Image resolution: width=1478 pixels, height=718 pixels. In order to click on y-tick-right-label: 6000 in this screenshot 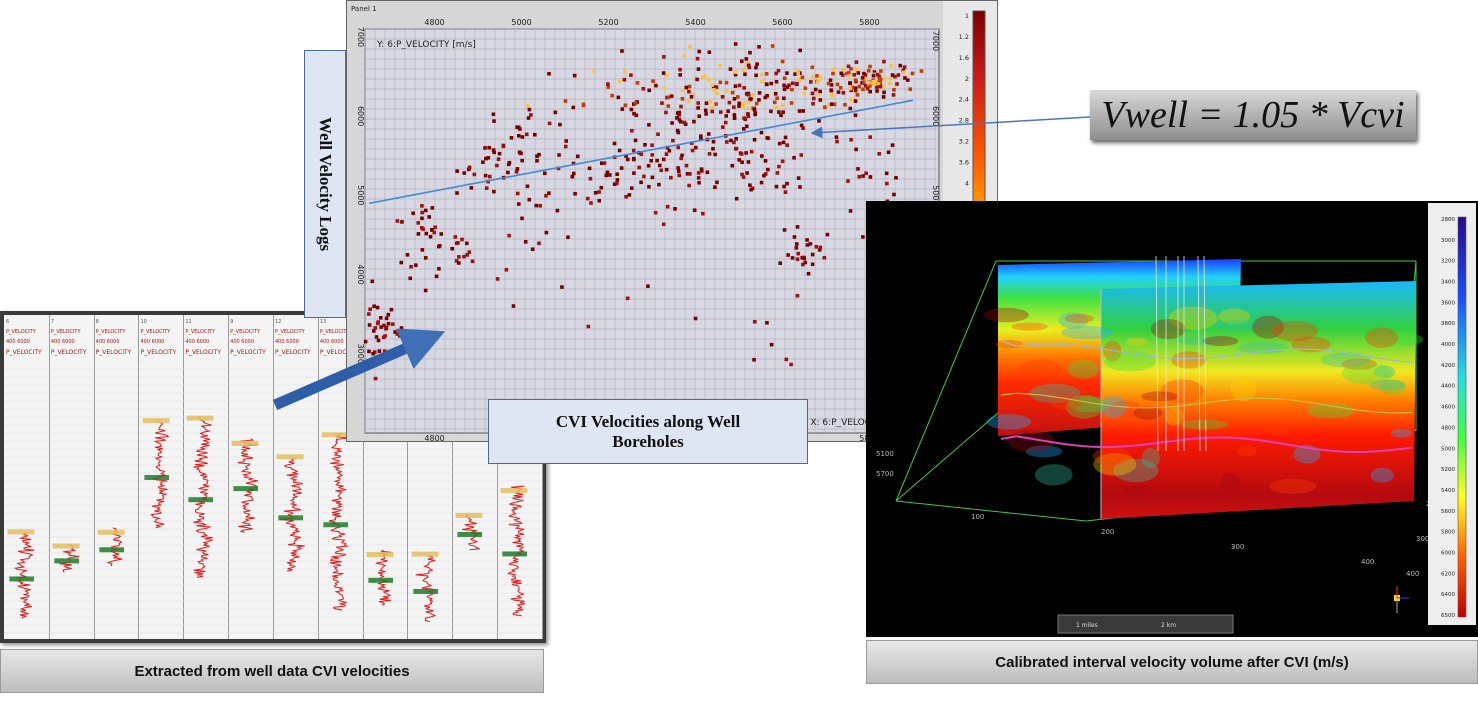, I will do `click(935, 116)`.